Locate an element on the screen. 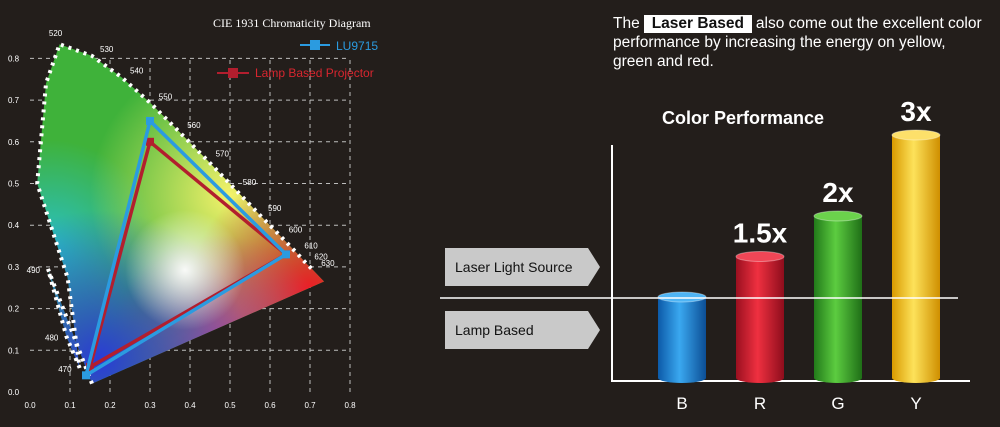  bar-G: G 2x is located at coordinates (838, 295).